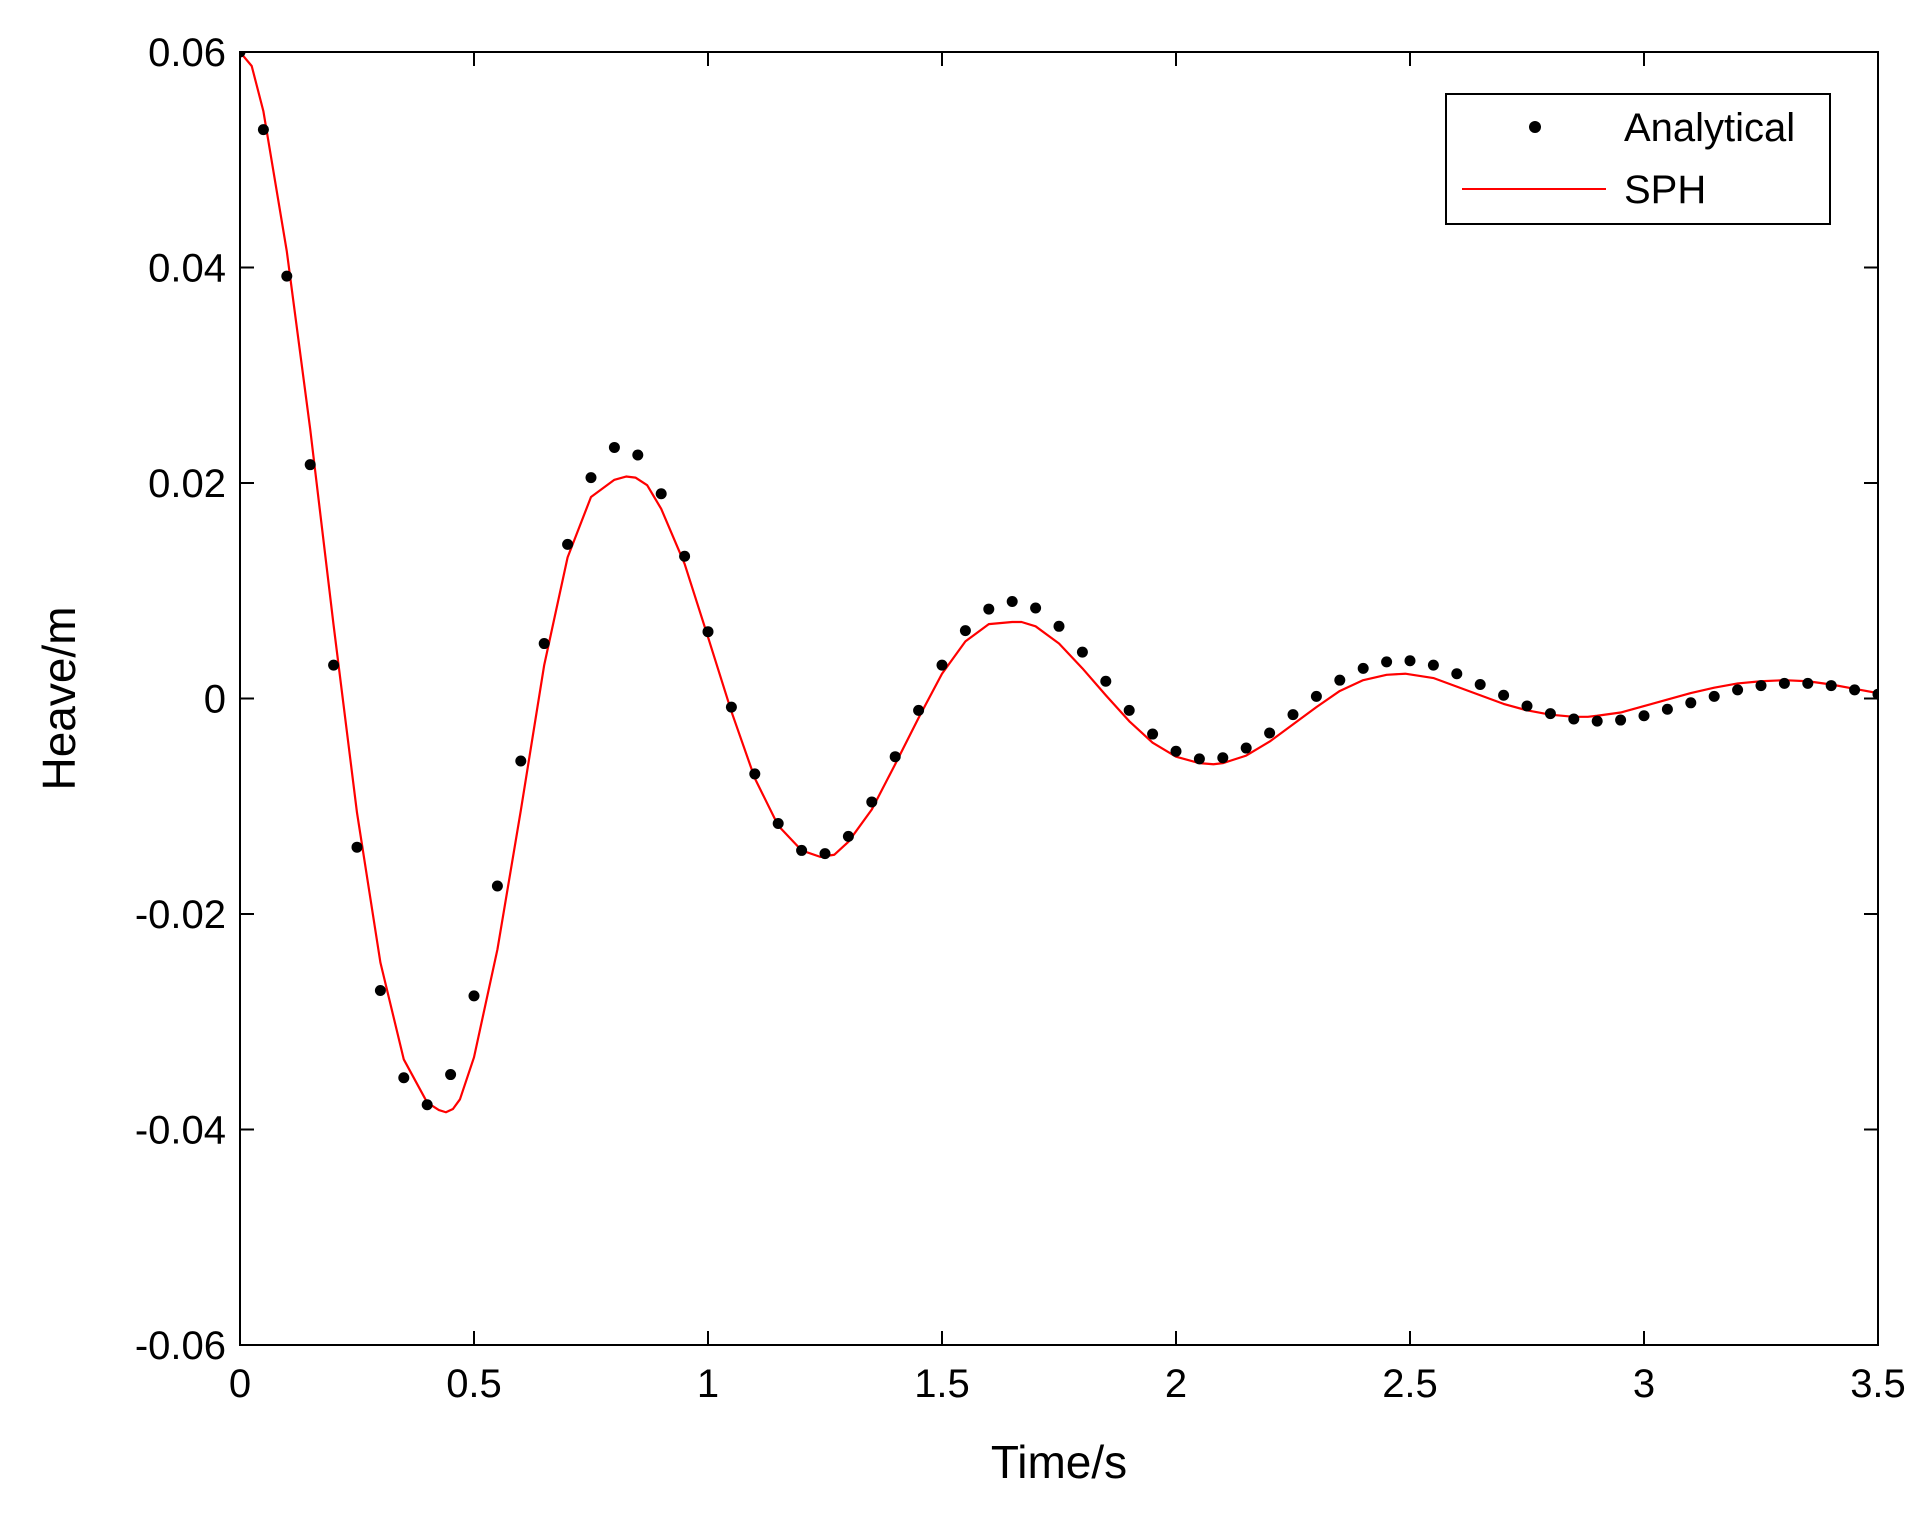  I want to click on x-tick-label: 3.5, so click(1878, 1384).